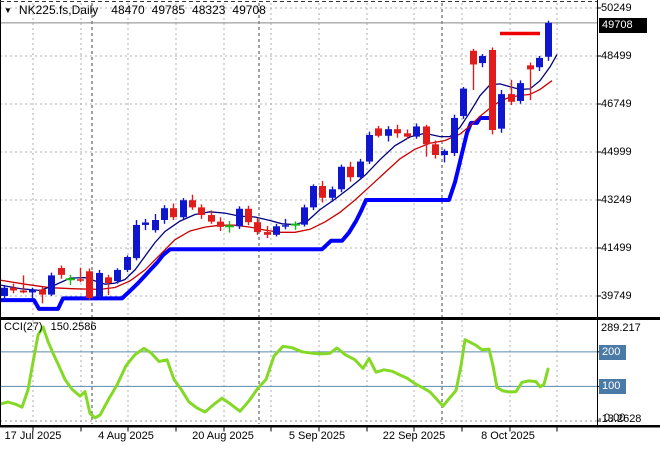 The width and height of the screenshot is (660, 450). I want to click on time-axis-label: 22 Sep 2025, so click(414, 436).